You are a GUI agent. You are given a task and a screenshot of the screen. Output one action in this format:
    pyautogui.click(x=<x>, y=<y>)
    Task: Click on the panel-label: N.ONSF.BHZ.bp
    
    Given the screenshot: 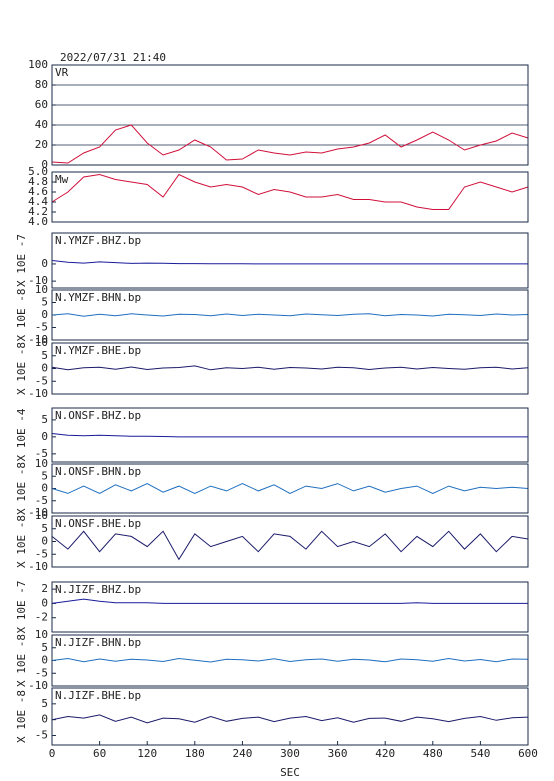 What is the action you would take?
    pyautogui.click(x=98, y=415)
    